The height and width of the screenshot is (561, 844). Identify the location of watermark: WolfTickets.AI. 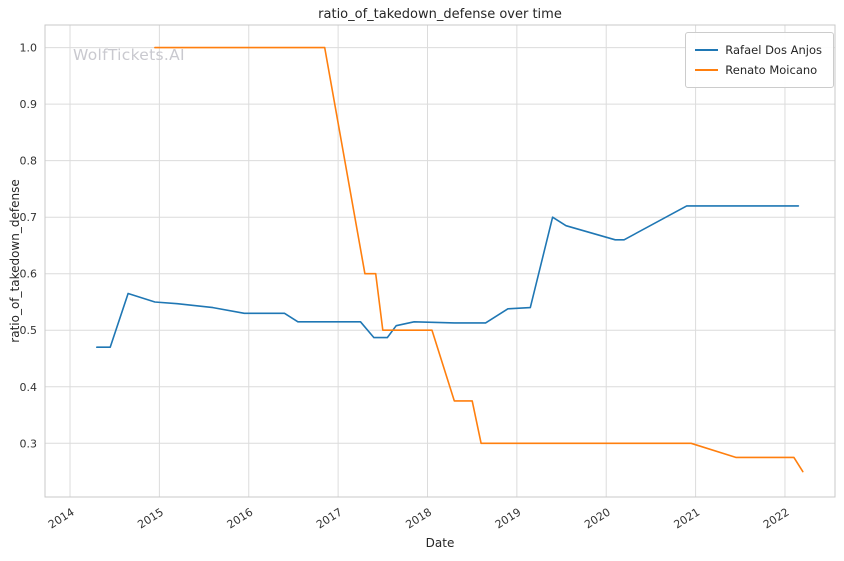
(129, 55).